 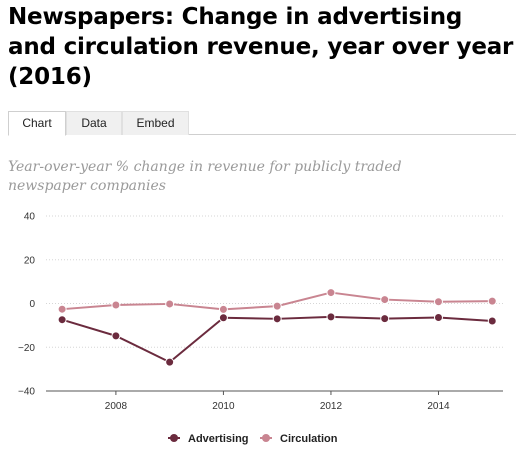 I want to click on tab-chart: Chart, so click(x=37, y=123).